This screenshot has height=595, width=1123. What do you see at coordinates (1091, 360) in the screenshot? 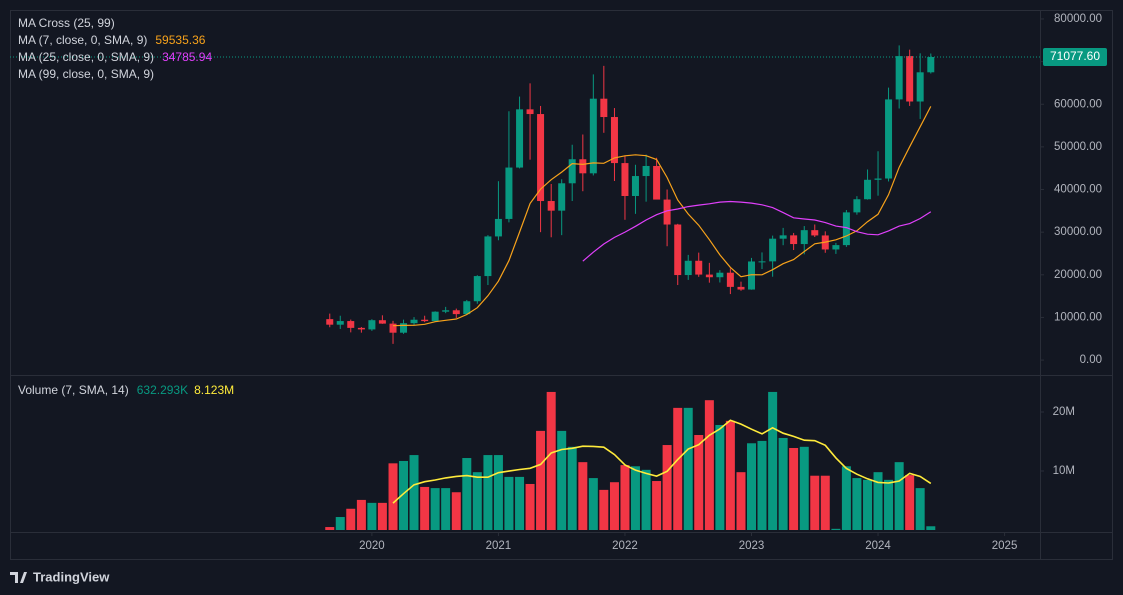
I see `y-tick-label: 0.00` at bounding box center [1091, 360].